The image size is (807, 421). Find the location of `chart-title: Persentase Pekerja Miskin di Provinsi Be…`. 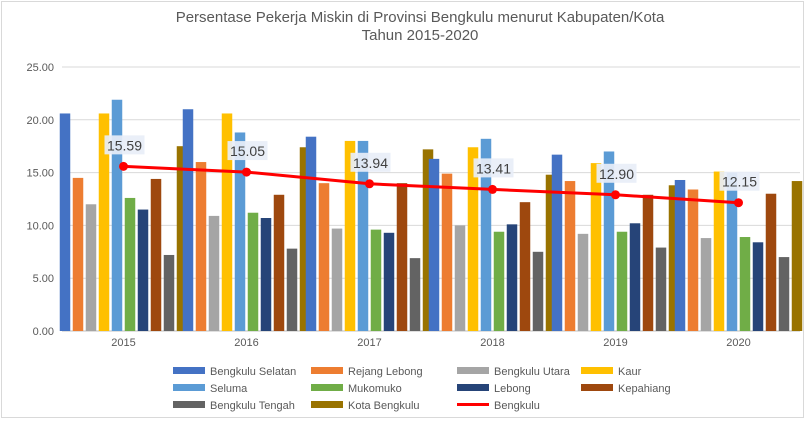

chart-title: Persentase Pekerja Miskin di Provinsi Be… is located at coordinates (420, 17).